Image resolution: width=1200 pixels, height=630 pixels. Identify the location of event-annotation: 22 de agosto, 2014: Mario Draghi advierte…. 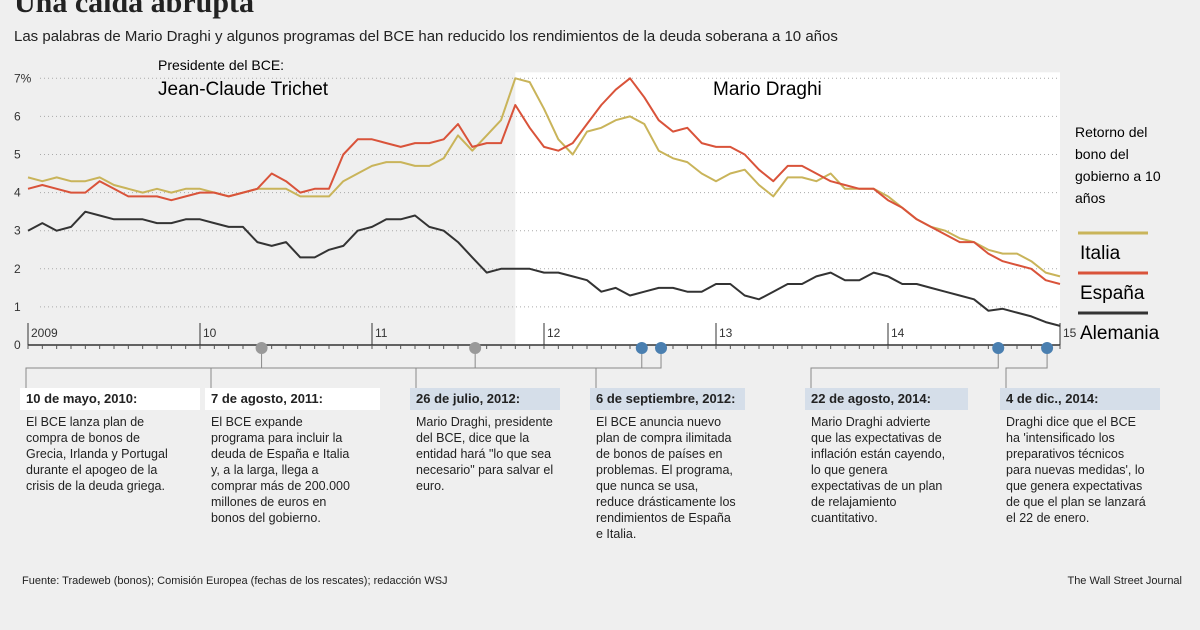
(886, 457).